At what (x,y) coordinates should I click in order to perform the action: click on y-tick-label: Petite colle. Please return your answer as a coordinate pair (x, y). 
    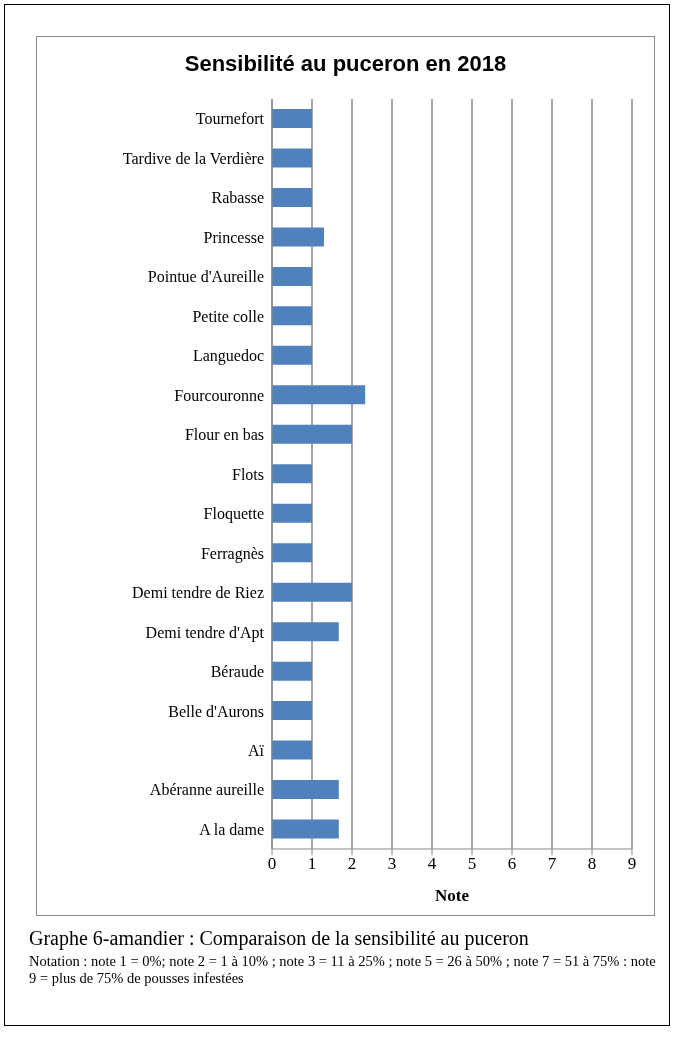
    Looking at the image, I should click on (228, 316).